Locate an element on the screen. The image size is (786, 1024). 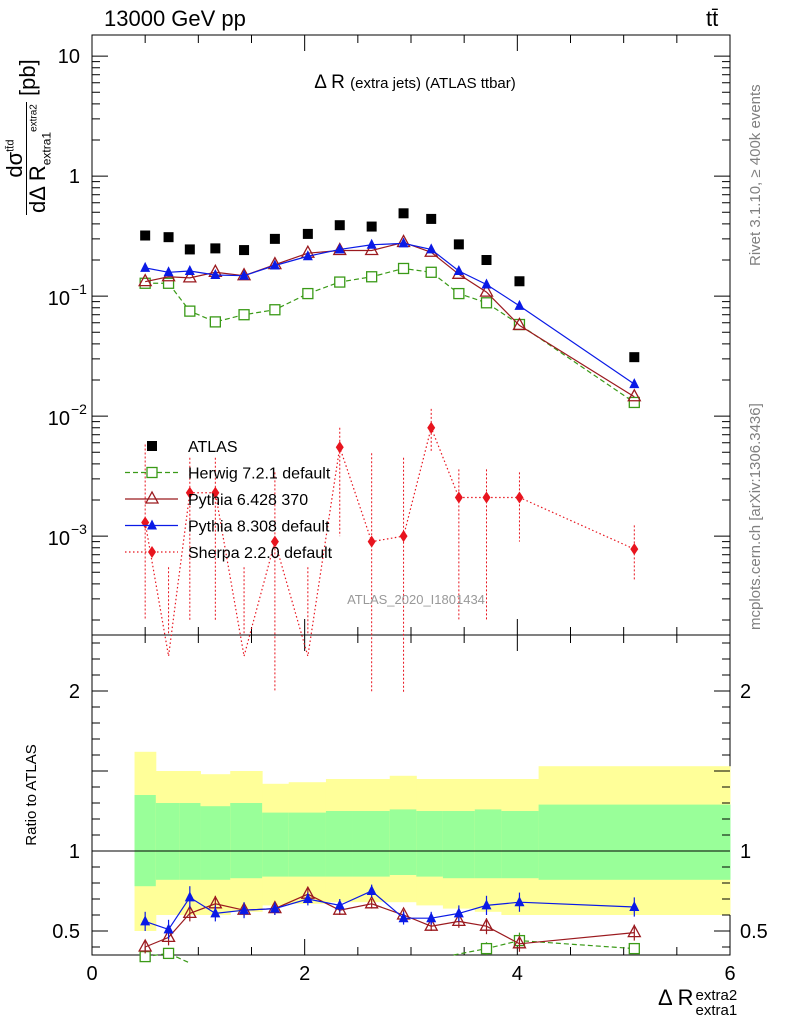
ratio-y-tick-label: 1 is located at coordinates (74, 852).